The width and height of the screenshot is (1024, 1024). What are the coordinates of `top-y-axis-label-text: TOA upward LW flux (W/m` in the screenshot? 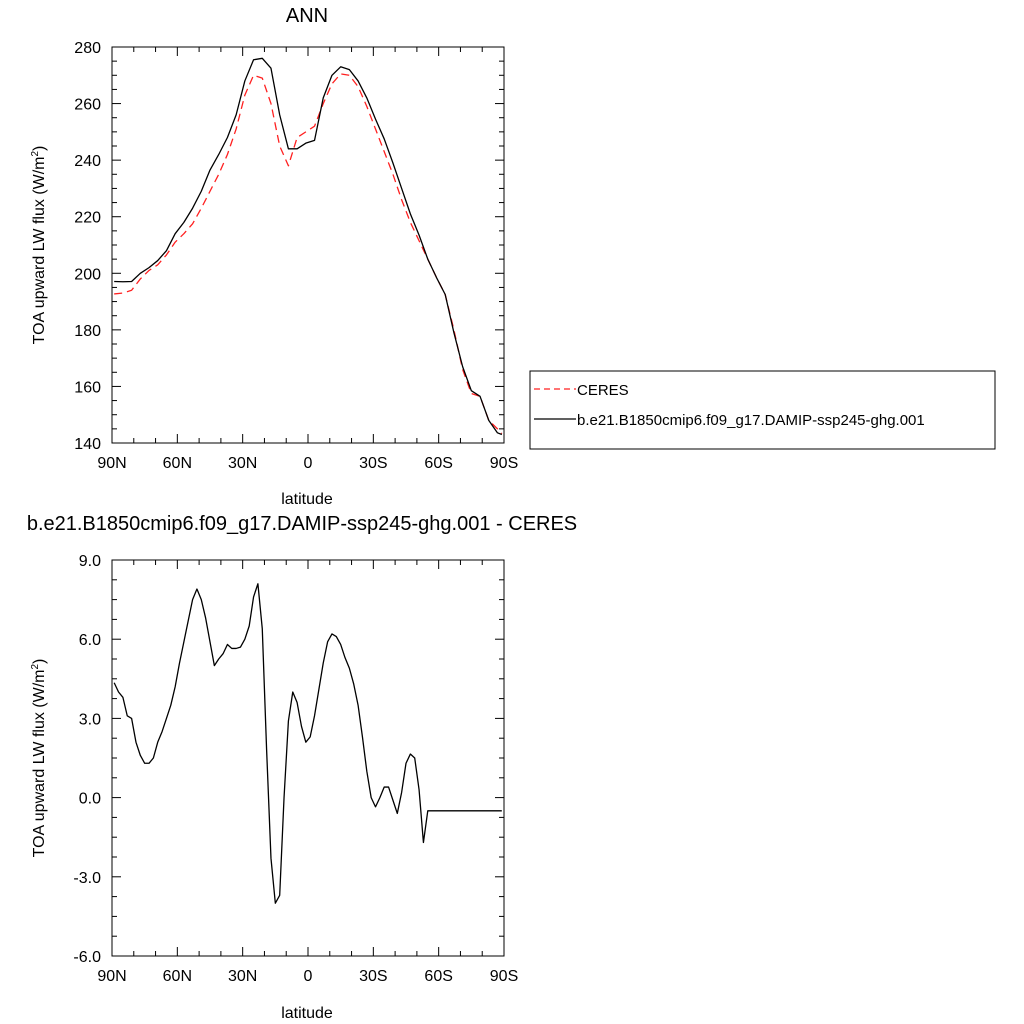 It's located at (39, 251).